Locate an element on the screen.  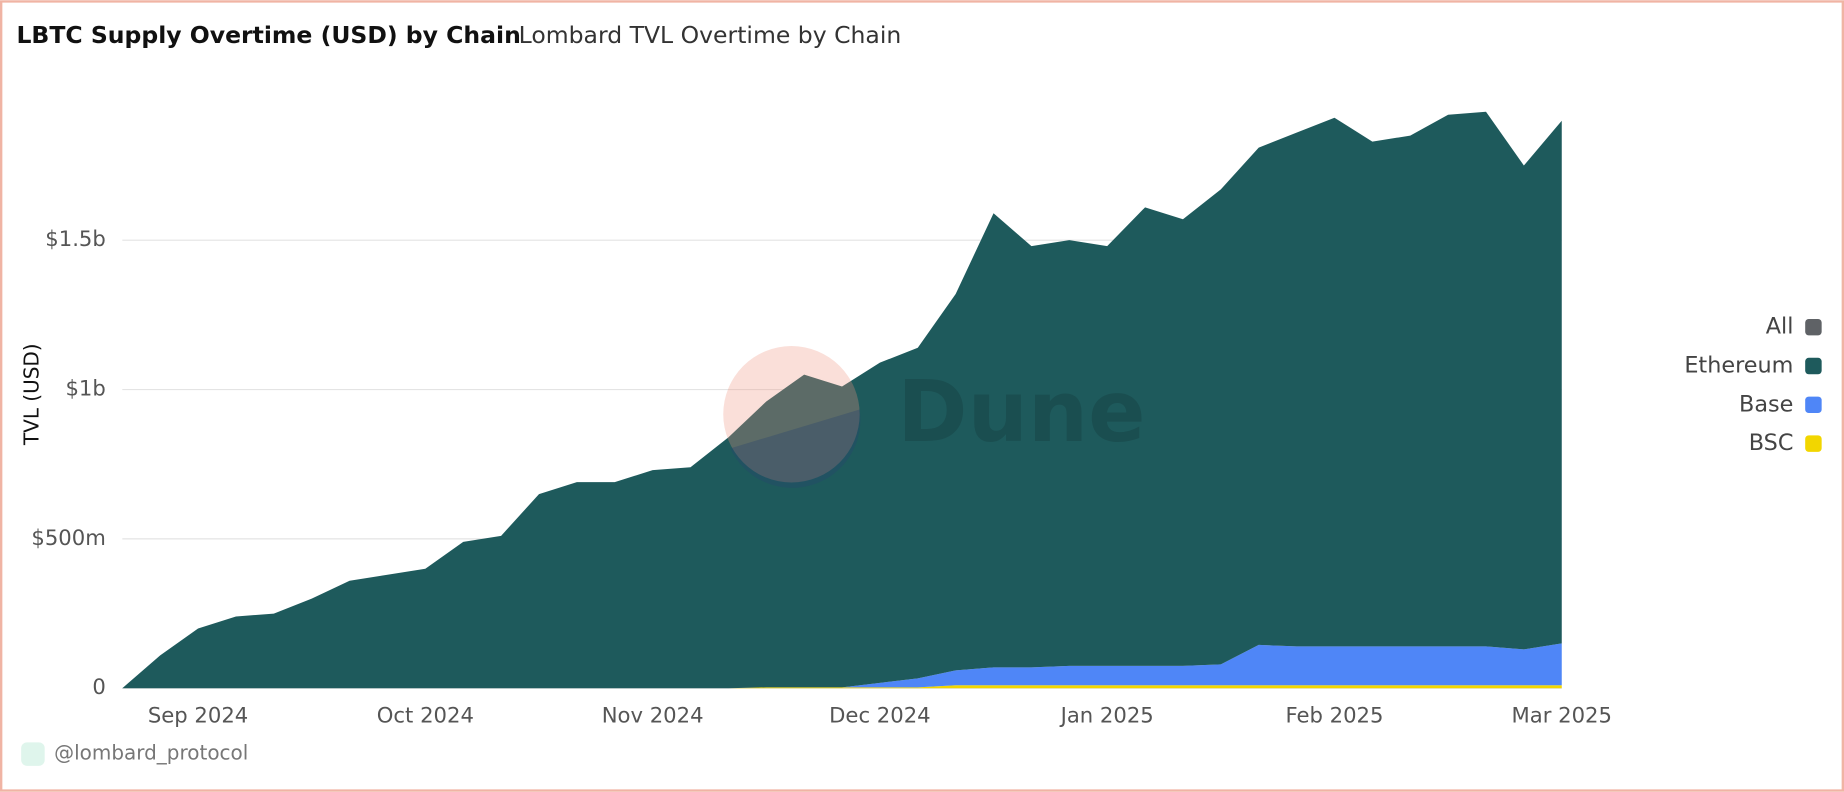
panel-title: LBTC Supply Overtime (USD) by Chain is located at coordinates (268, 35).